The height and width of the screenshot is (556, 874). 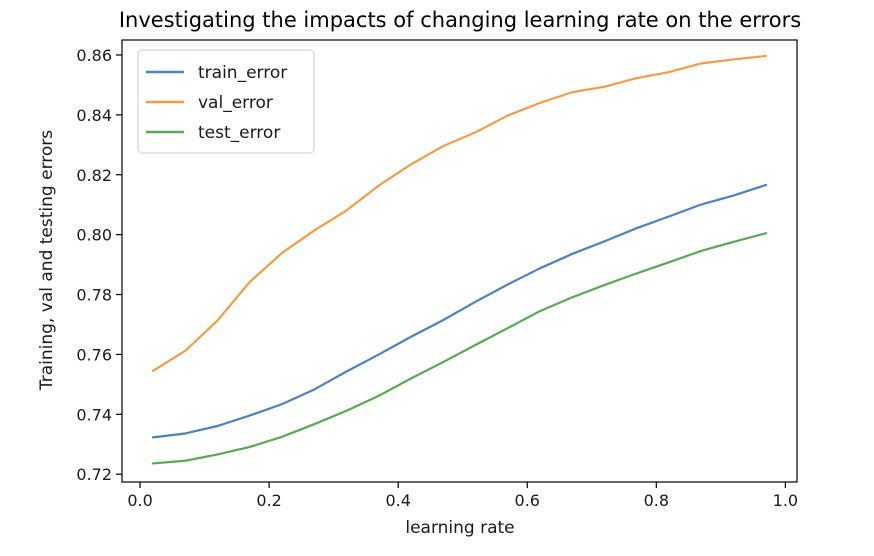 What do you see at coordinates (94, 414) in the screenshot?
I see `y-tick-label: 0.74` at bounding box center [94, 414].